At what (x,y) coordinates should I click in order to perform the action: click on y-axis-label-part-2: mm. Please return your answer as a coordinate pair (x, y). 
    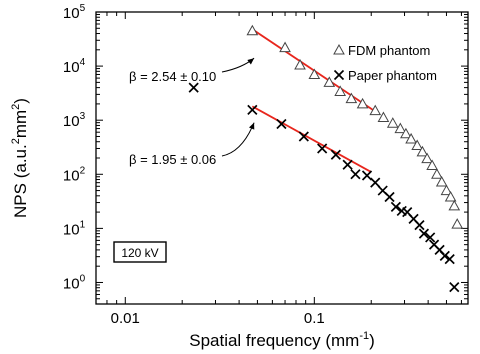
    Looking at the image, I should click on (20, 124).